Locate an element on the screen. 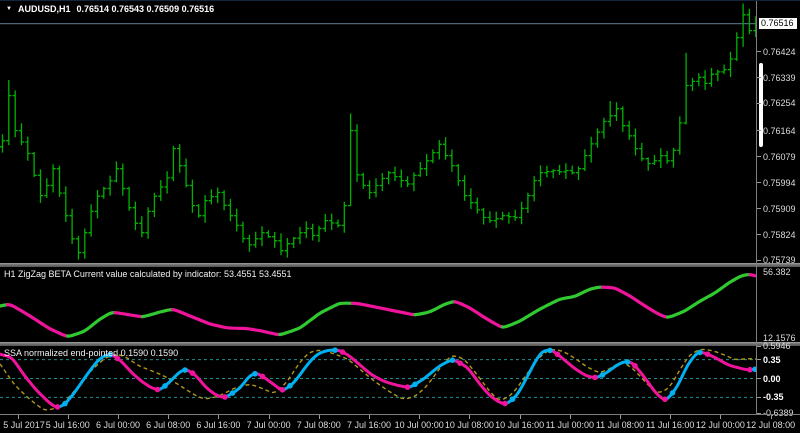  price-tick-label: 0.76164 is located at coordinates (779, 130).